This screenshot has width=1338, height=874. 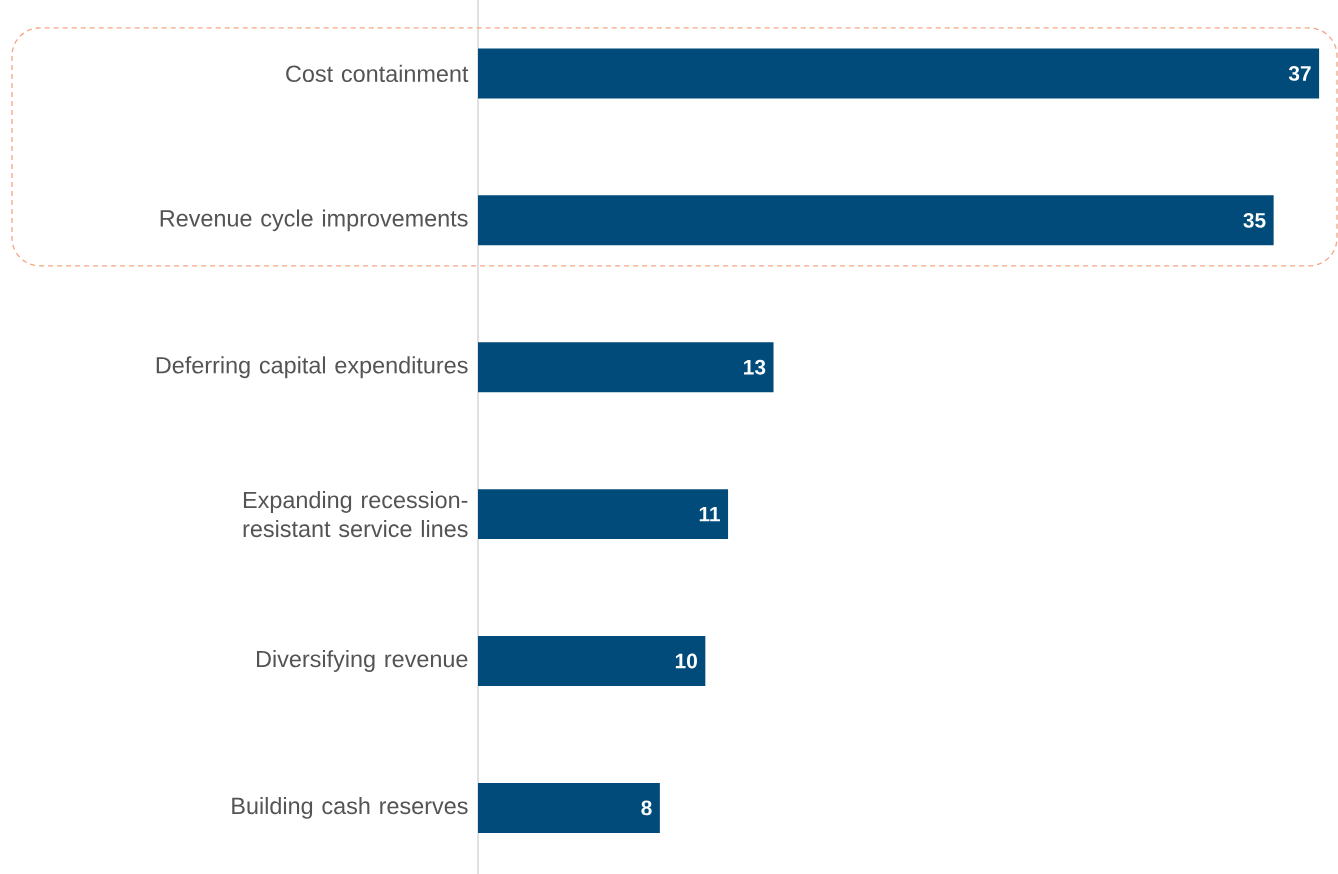 What do you see at coordinates (377, 73) in the screenshot?
I see `y-tick-label: Cost containment` at bounding box center [377, 73].